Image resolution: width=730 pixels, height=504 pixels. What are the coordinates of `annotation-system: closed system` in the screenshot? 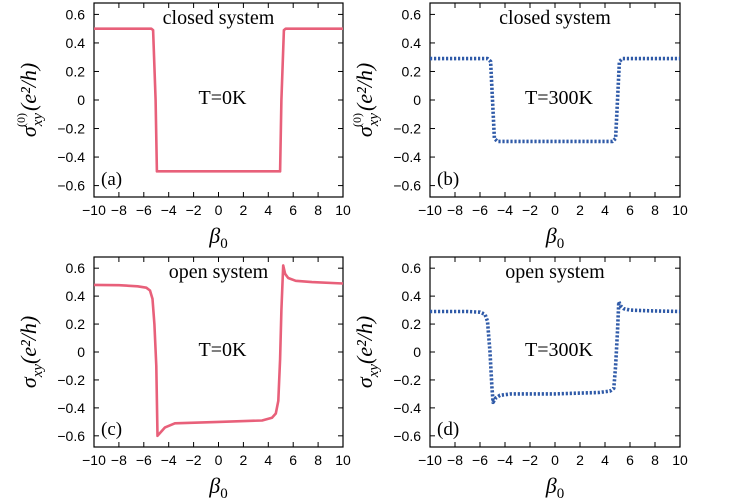 It's located at (219, 18).